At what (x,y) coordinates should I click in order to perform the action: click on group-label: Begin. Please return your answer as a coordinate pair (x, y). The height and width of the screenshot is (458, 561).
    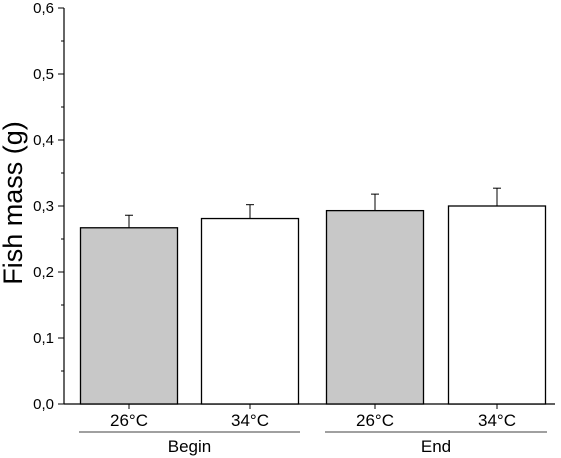
    Looking at the image, I should click on (189, 446).